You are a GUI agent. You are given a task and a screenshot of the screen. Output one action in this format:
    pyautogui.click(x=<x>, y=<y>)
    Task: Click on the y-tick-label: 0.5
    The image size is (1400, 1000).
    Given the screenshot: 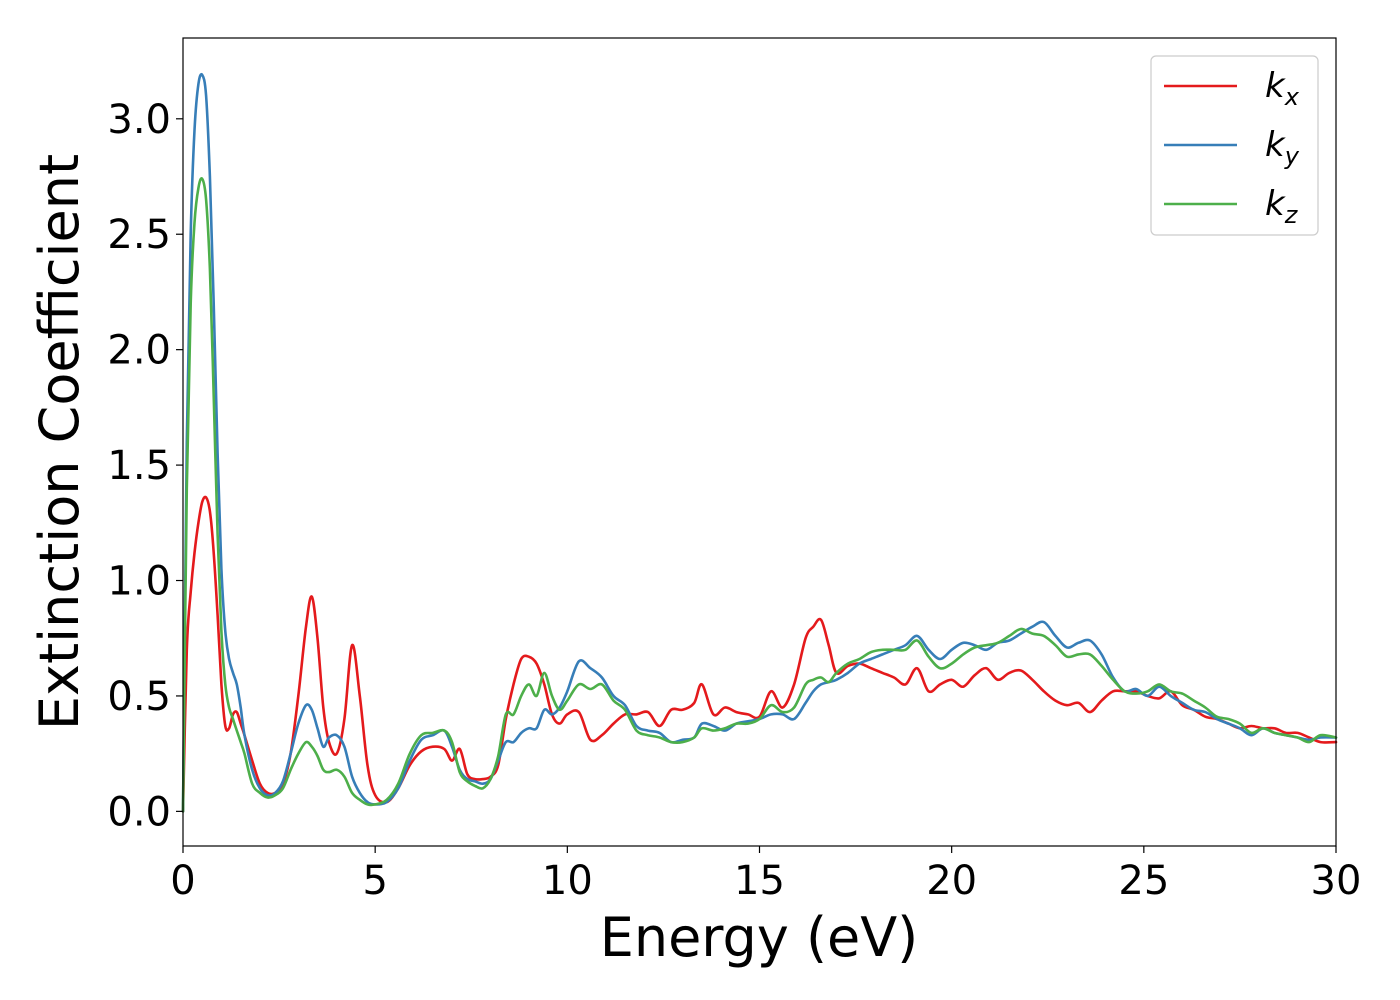 What is the action you would take?
    pyautogui.click(x=139, y=697)
    